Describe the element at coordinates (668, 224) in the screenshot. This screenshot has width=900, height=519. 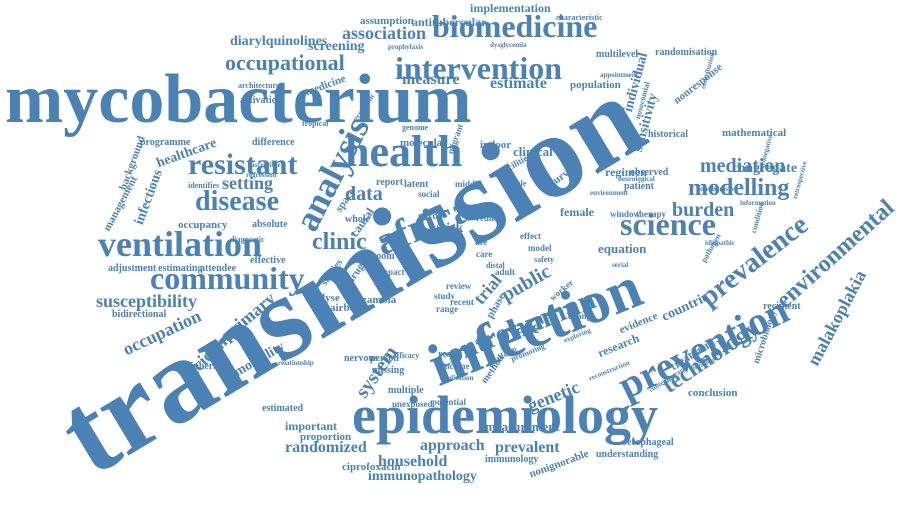
I see `word-science: science` at that location.